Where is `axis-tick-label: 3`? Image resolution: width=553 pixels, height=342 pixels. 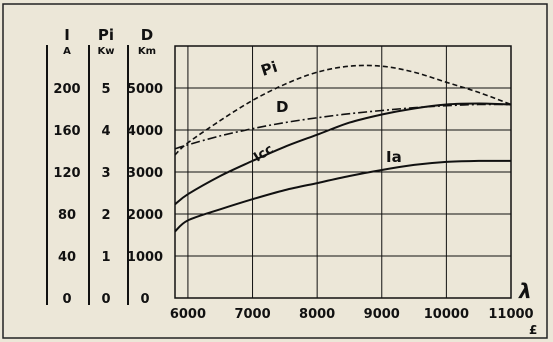 axis-tick-label: 3 is located at coordinates (105, 173).